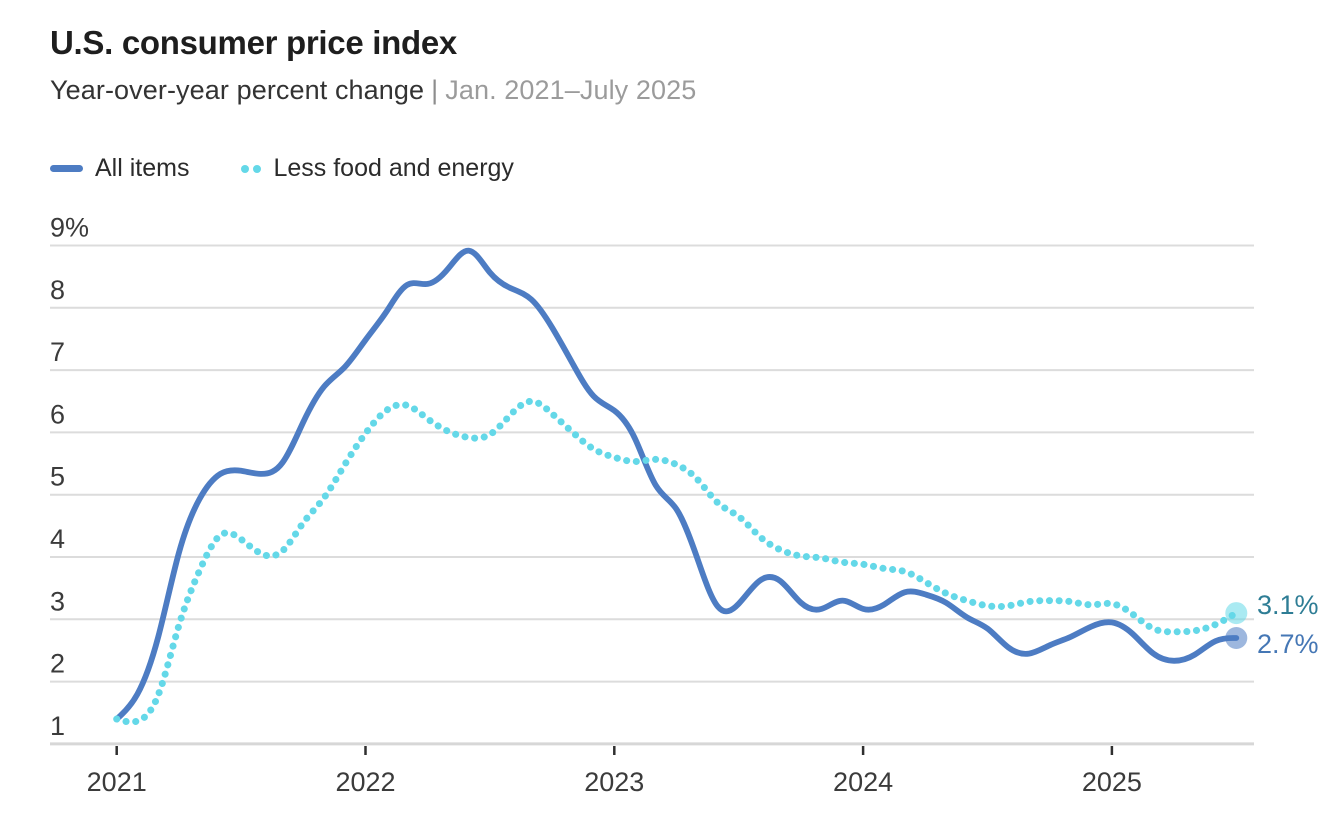 This screenshot has width=1344, height=840. Describe the element at coordinates (1272, 624) in the screenshot. I see `series-end-markers: 2.7% 3.1%` at that location.